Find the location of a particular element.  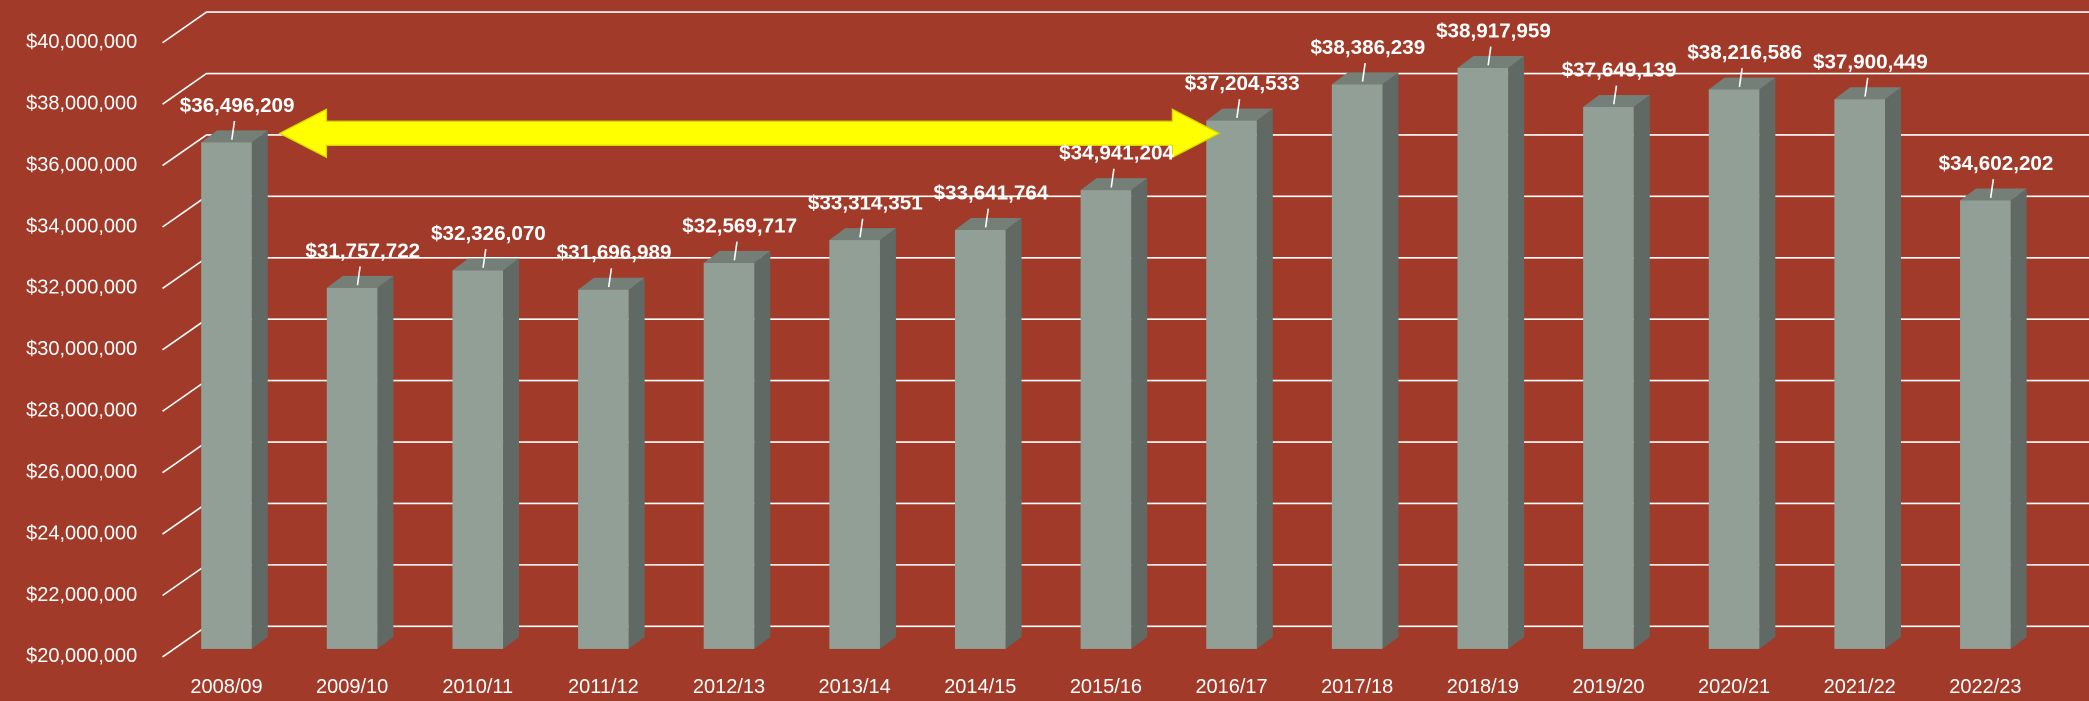

double-arrow is located at coordinates (749, 133).